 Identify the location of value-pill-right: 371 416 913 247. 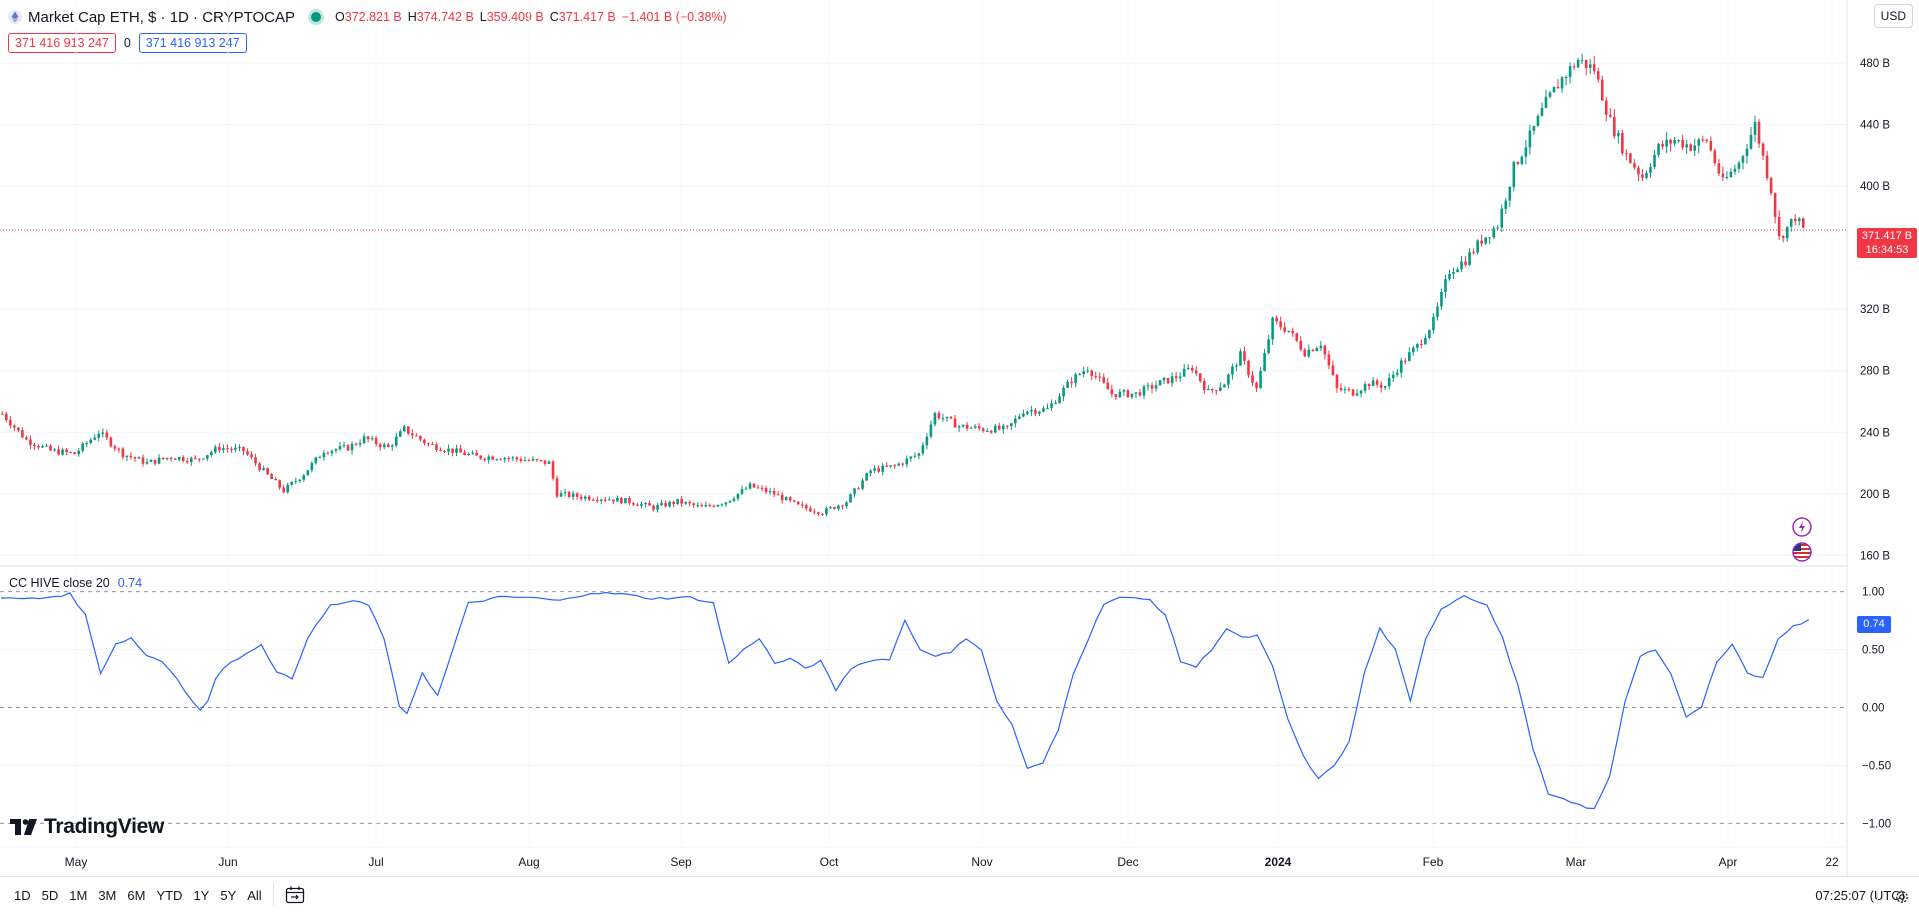
(192, 43).